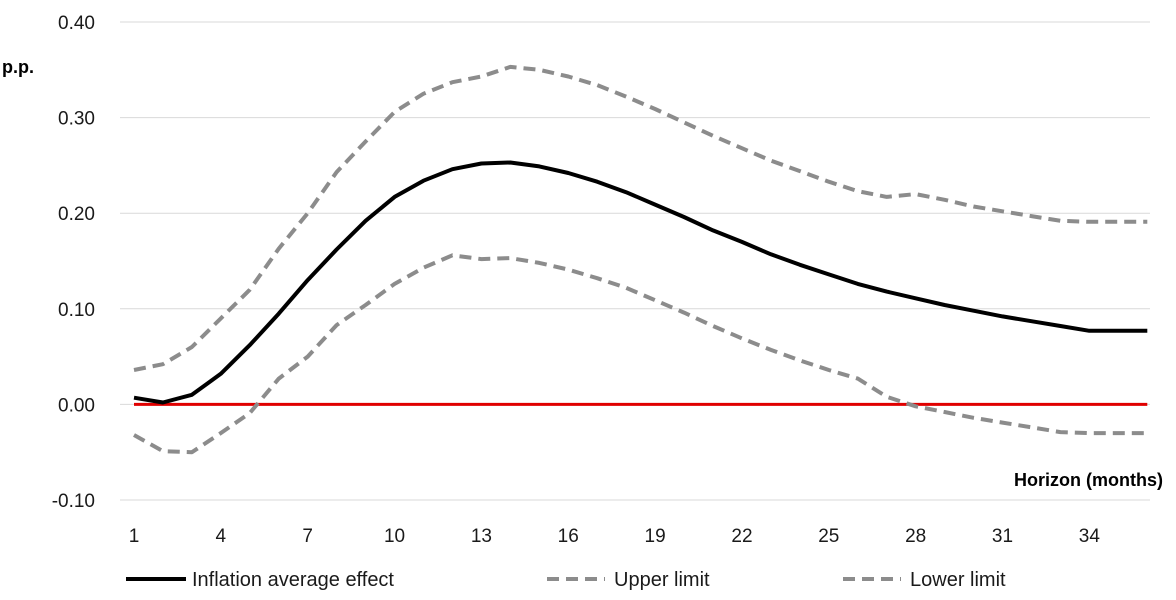 The width and height of the screenshot is (1176, 600). I want to click on y-tick-label: 0.00, so click(76, 405).